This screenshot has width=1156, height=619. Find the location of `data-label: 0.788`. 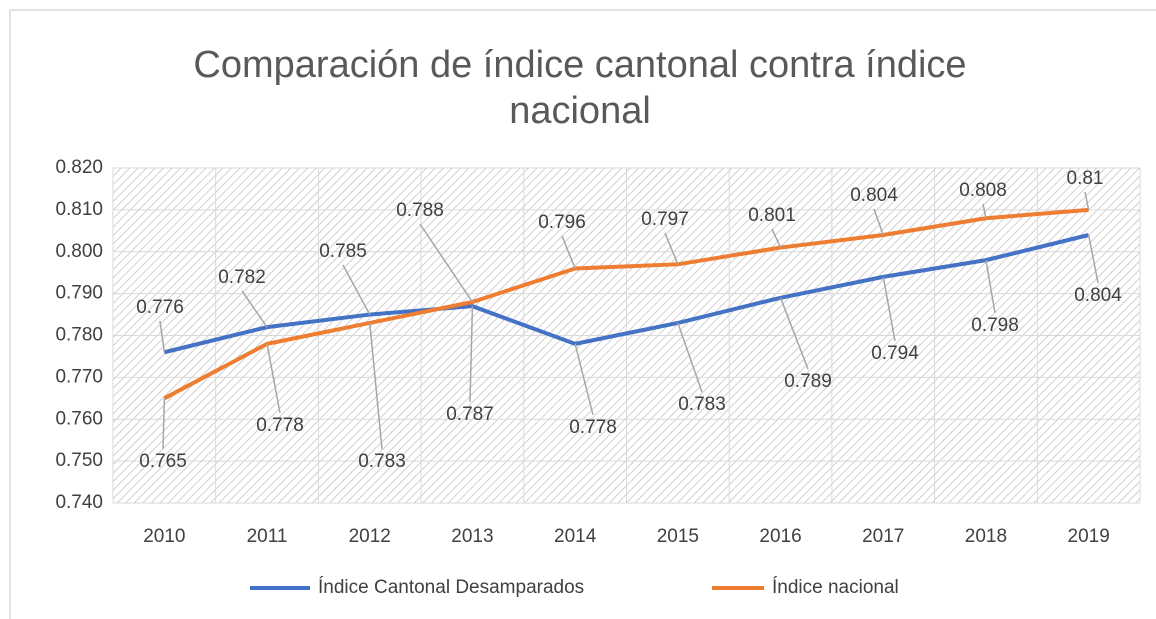

data-label: 0.788 is located at coordinates (420, 210).